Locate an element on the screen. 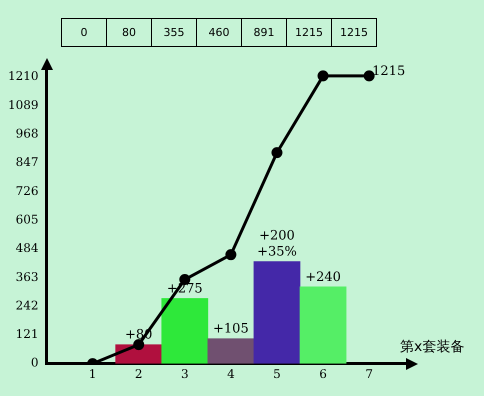 The width and height of the screenshot is (484, 396). annotation: +240 is located at coordinates (323, 277).